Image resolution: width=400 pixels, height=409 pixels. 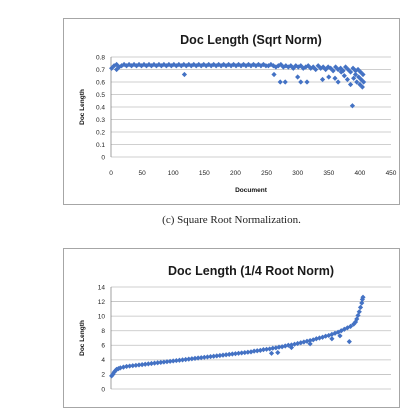 I want to click on y-tick-label: 0.3, so click(x=100, y=120).